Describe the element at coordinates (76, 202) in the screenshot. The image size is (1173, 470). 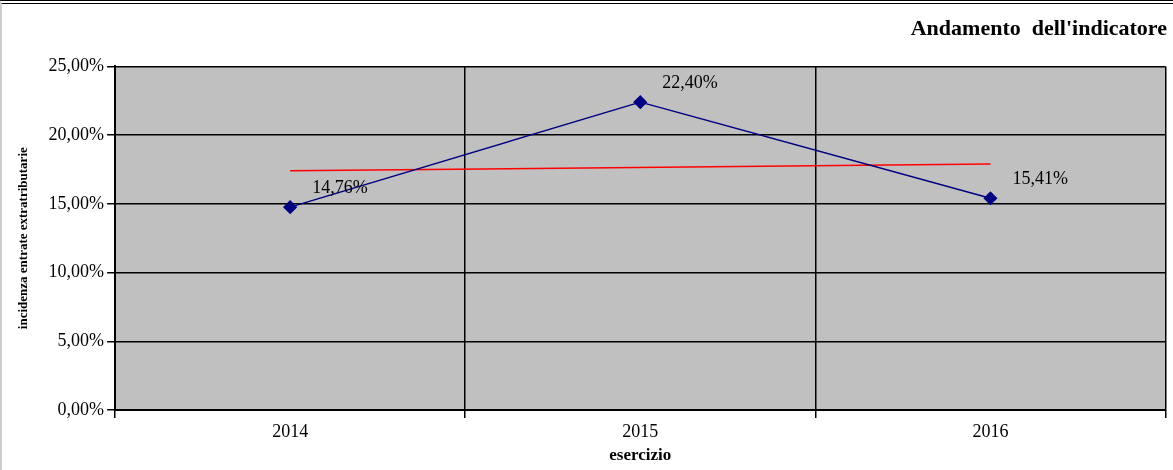
I see `y-tick-label: 15,00%` at that location.